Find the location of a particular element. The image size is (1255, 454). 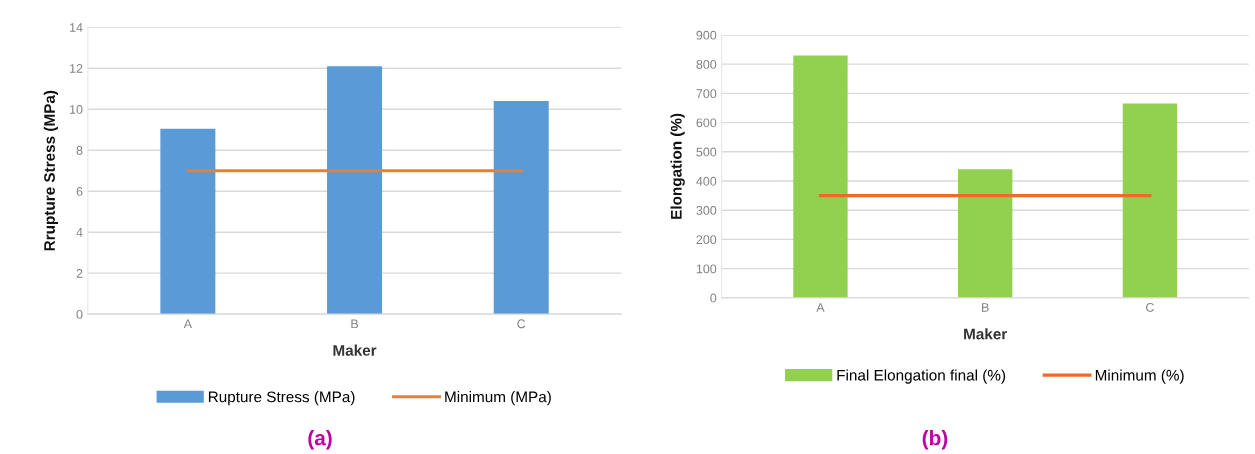

y-tick-label: 12 is located at coordinates (76, 68).